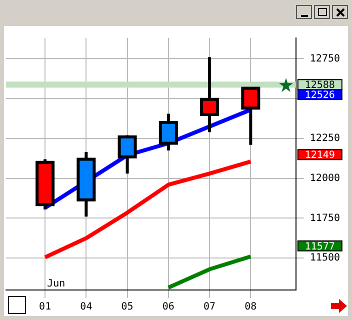 This screenshot has width=352, height=320. I want to click on x-tick-label: 05, so click(127, 307).